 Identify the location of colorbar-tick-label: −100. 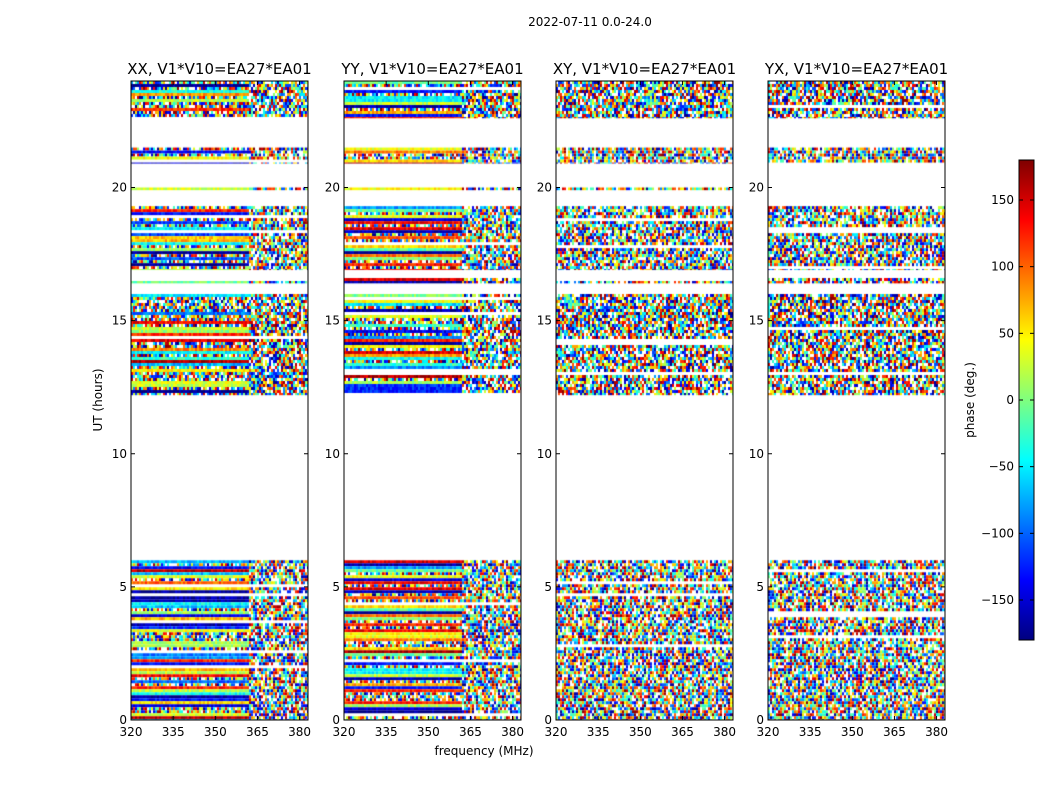
(997, 533).